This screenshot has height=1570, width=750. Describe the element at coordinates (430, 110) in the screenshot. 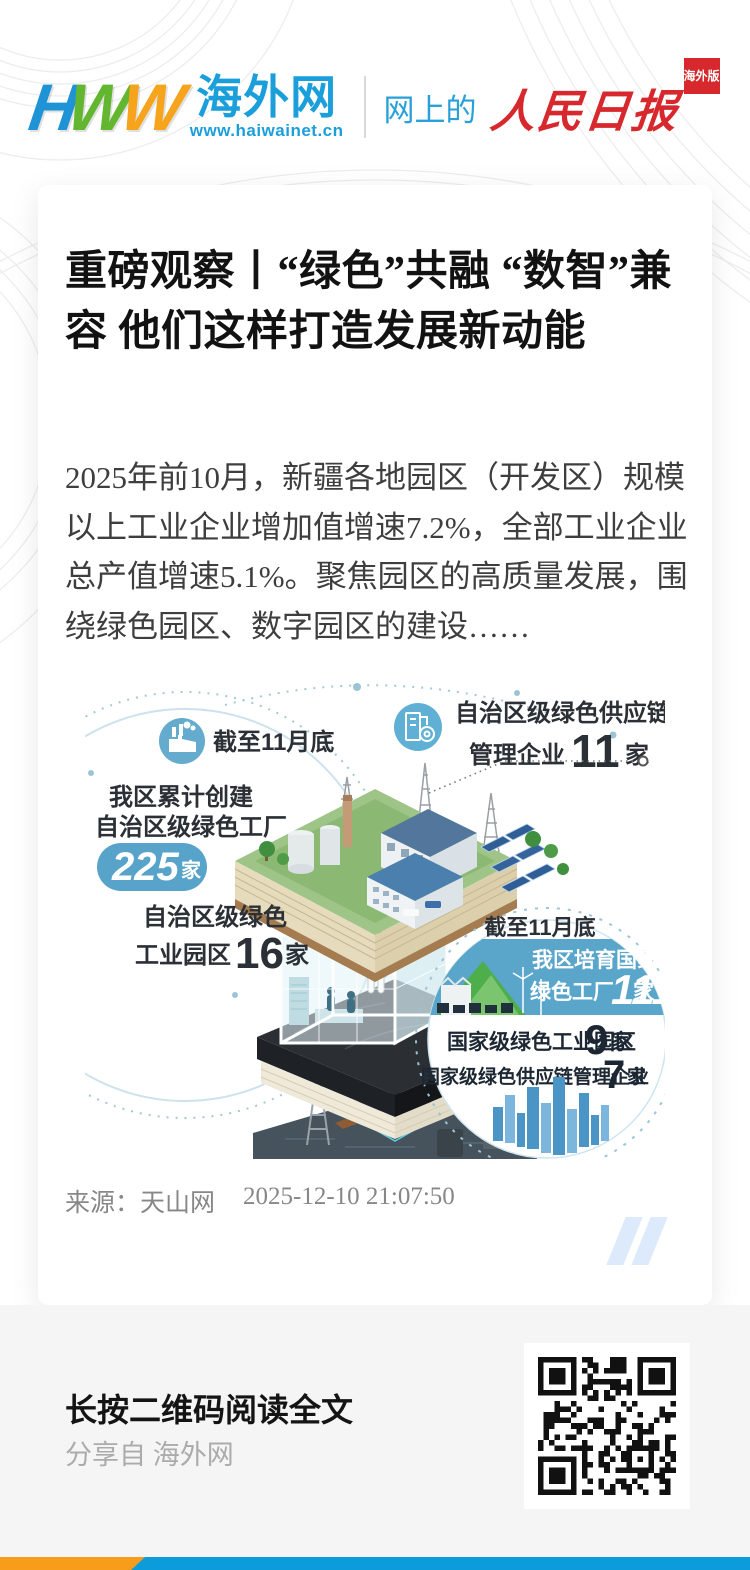

I see `header-tagline: 网上的` at that location.